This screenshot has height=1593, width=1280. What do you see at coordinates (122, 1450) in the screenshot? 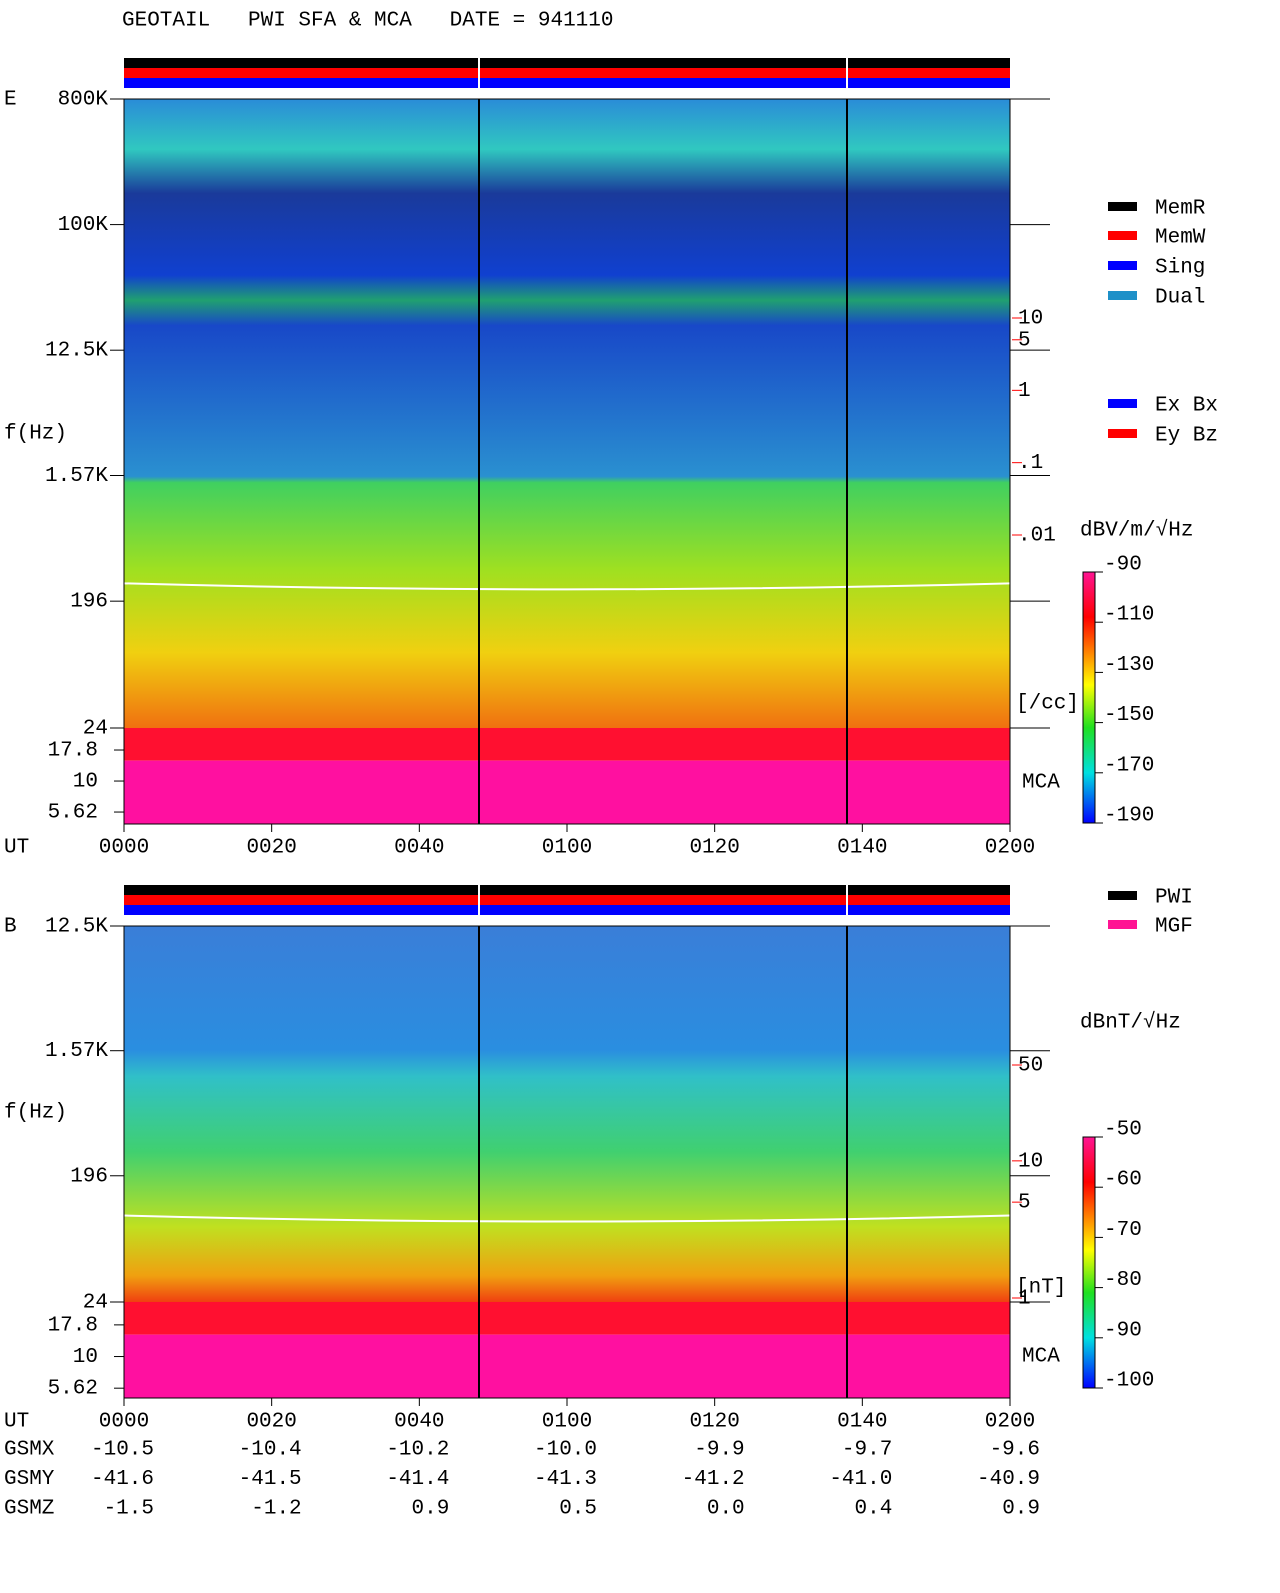
I see `orbit-value: -10.5` at bounding box center [122, 1450].